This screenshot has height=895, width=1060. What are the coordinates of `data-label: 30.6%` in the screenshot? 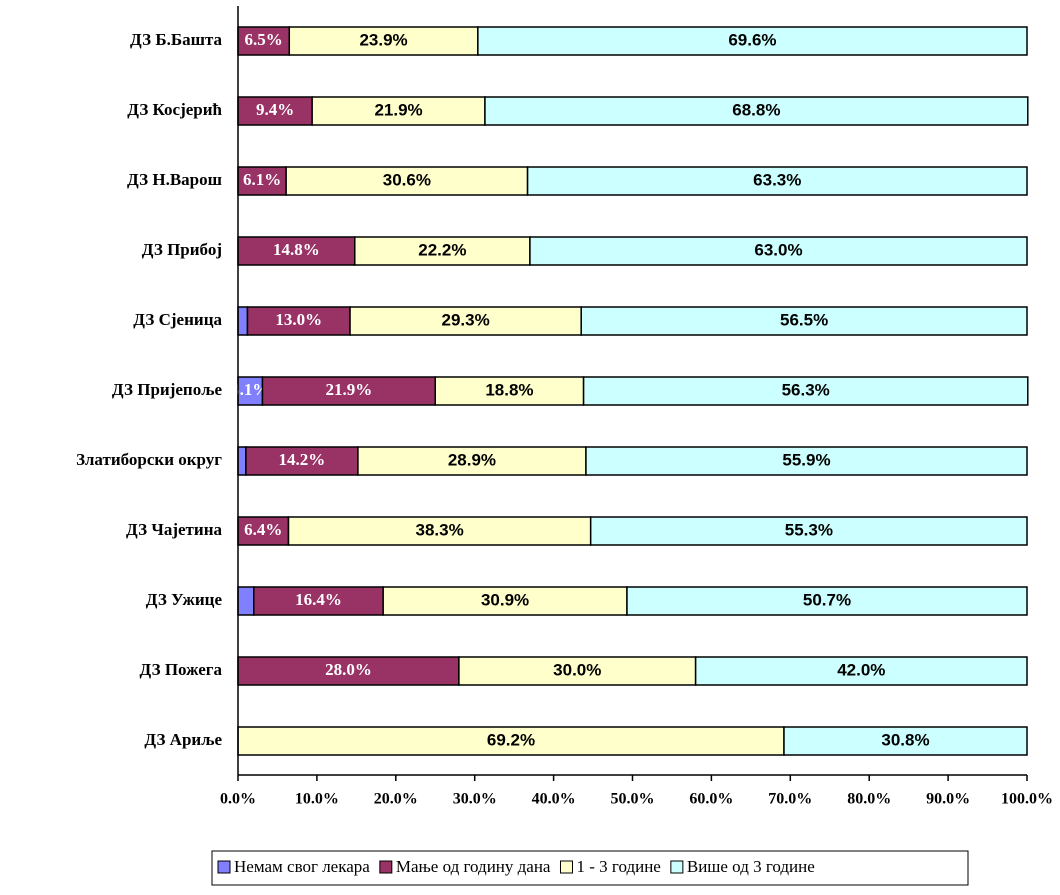 It's located at (407, 179).